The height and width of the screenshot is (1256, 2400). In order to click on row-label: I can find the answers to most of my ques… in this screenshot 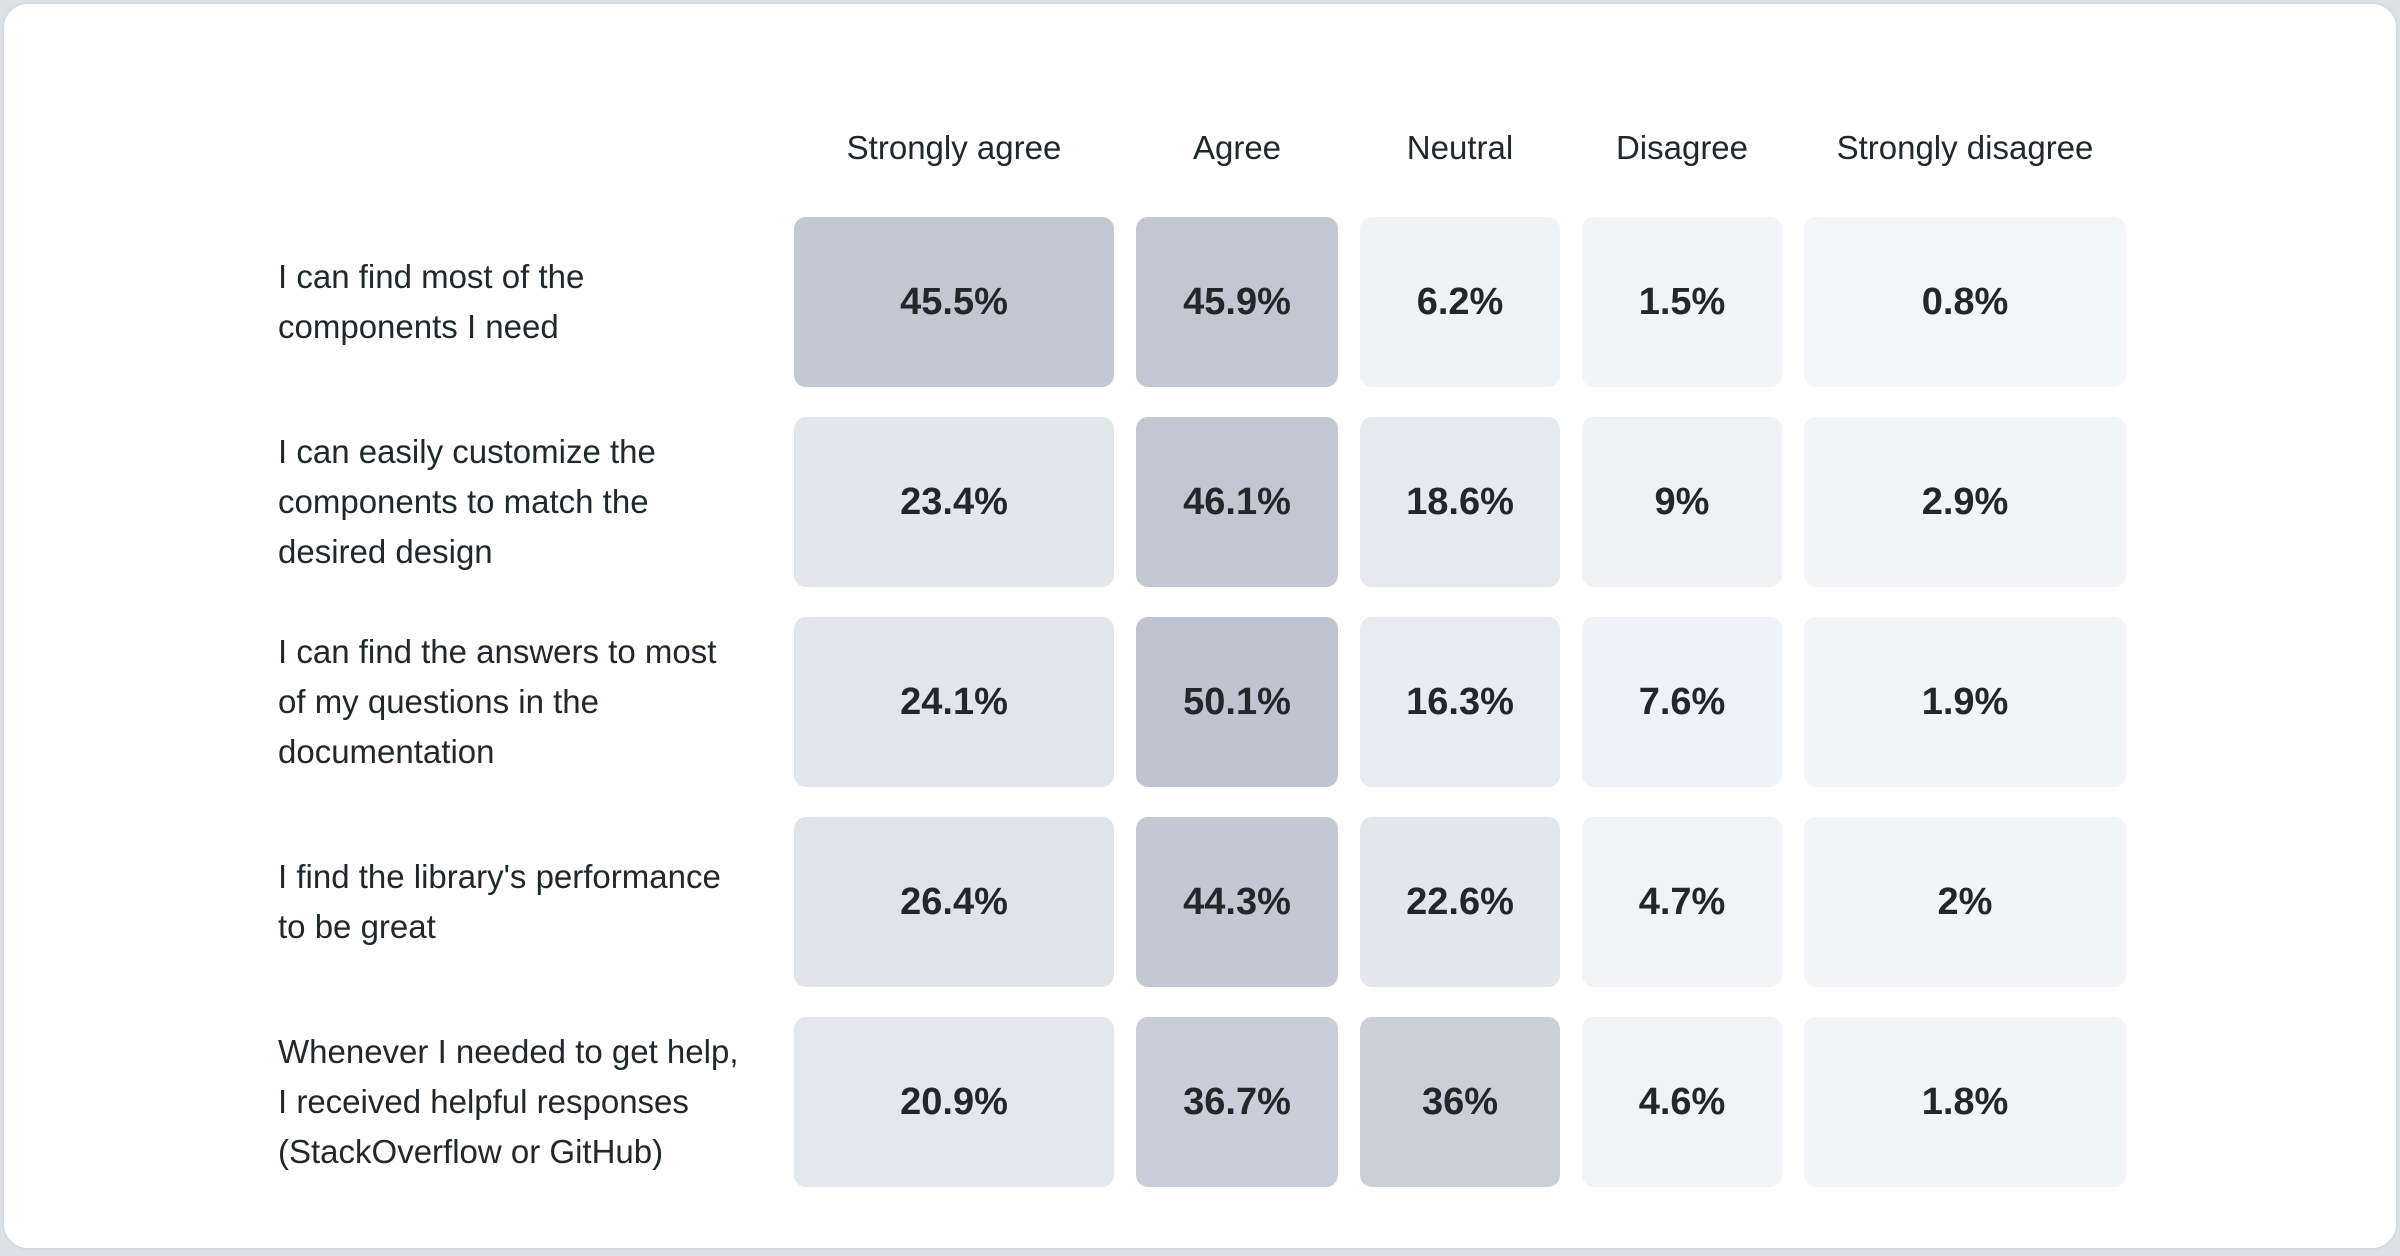, I will do `click(525, 702)`.